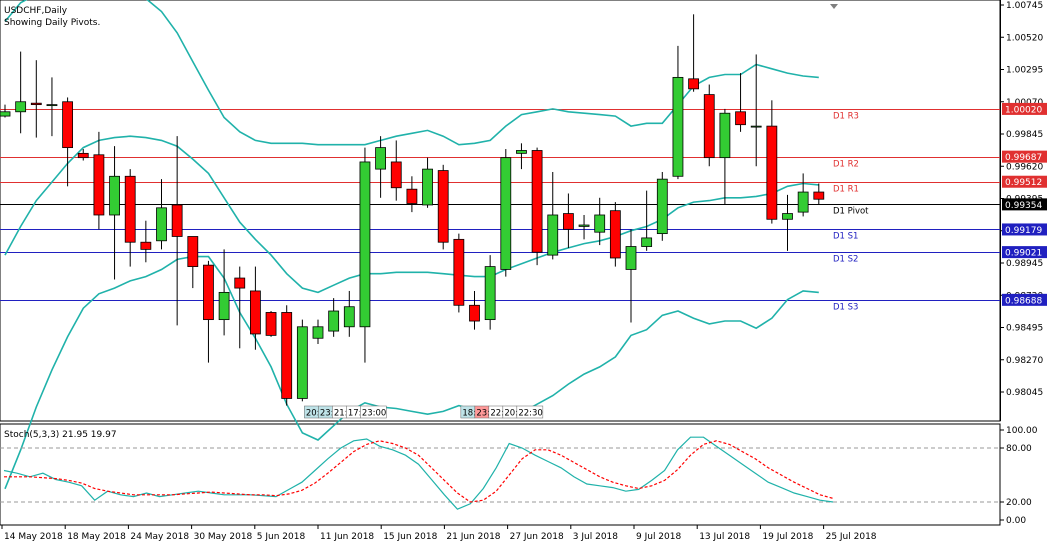  What do you see at coordinates (281, 537) in the screenshot?
I see `date-tick-label: 5 Jun 2018` at bounding box center [281, 537].